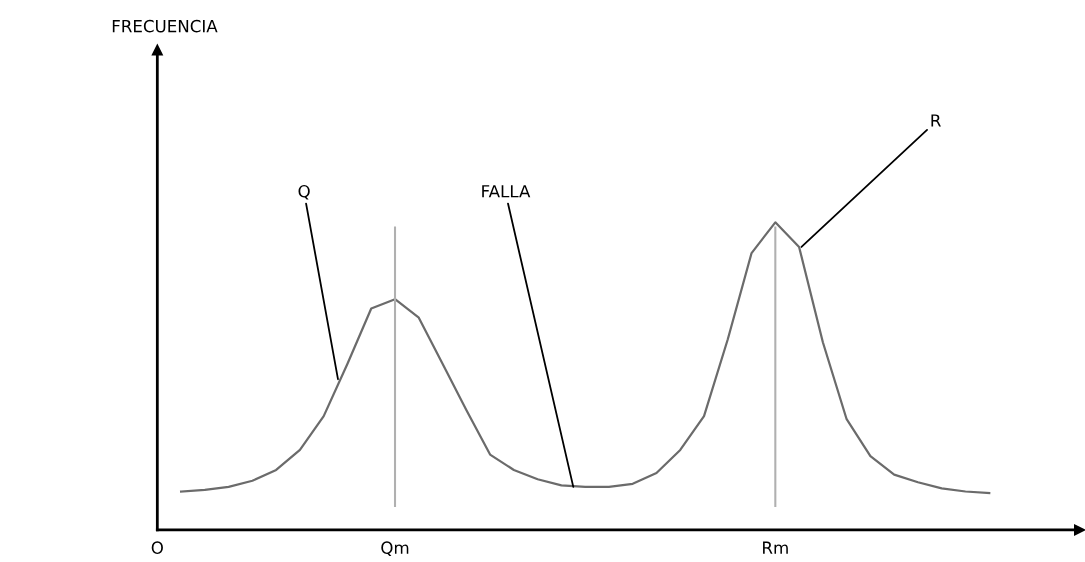 The image size is (1085, 562). I want to click on x-tick-label: Rm, so click(775, 547).